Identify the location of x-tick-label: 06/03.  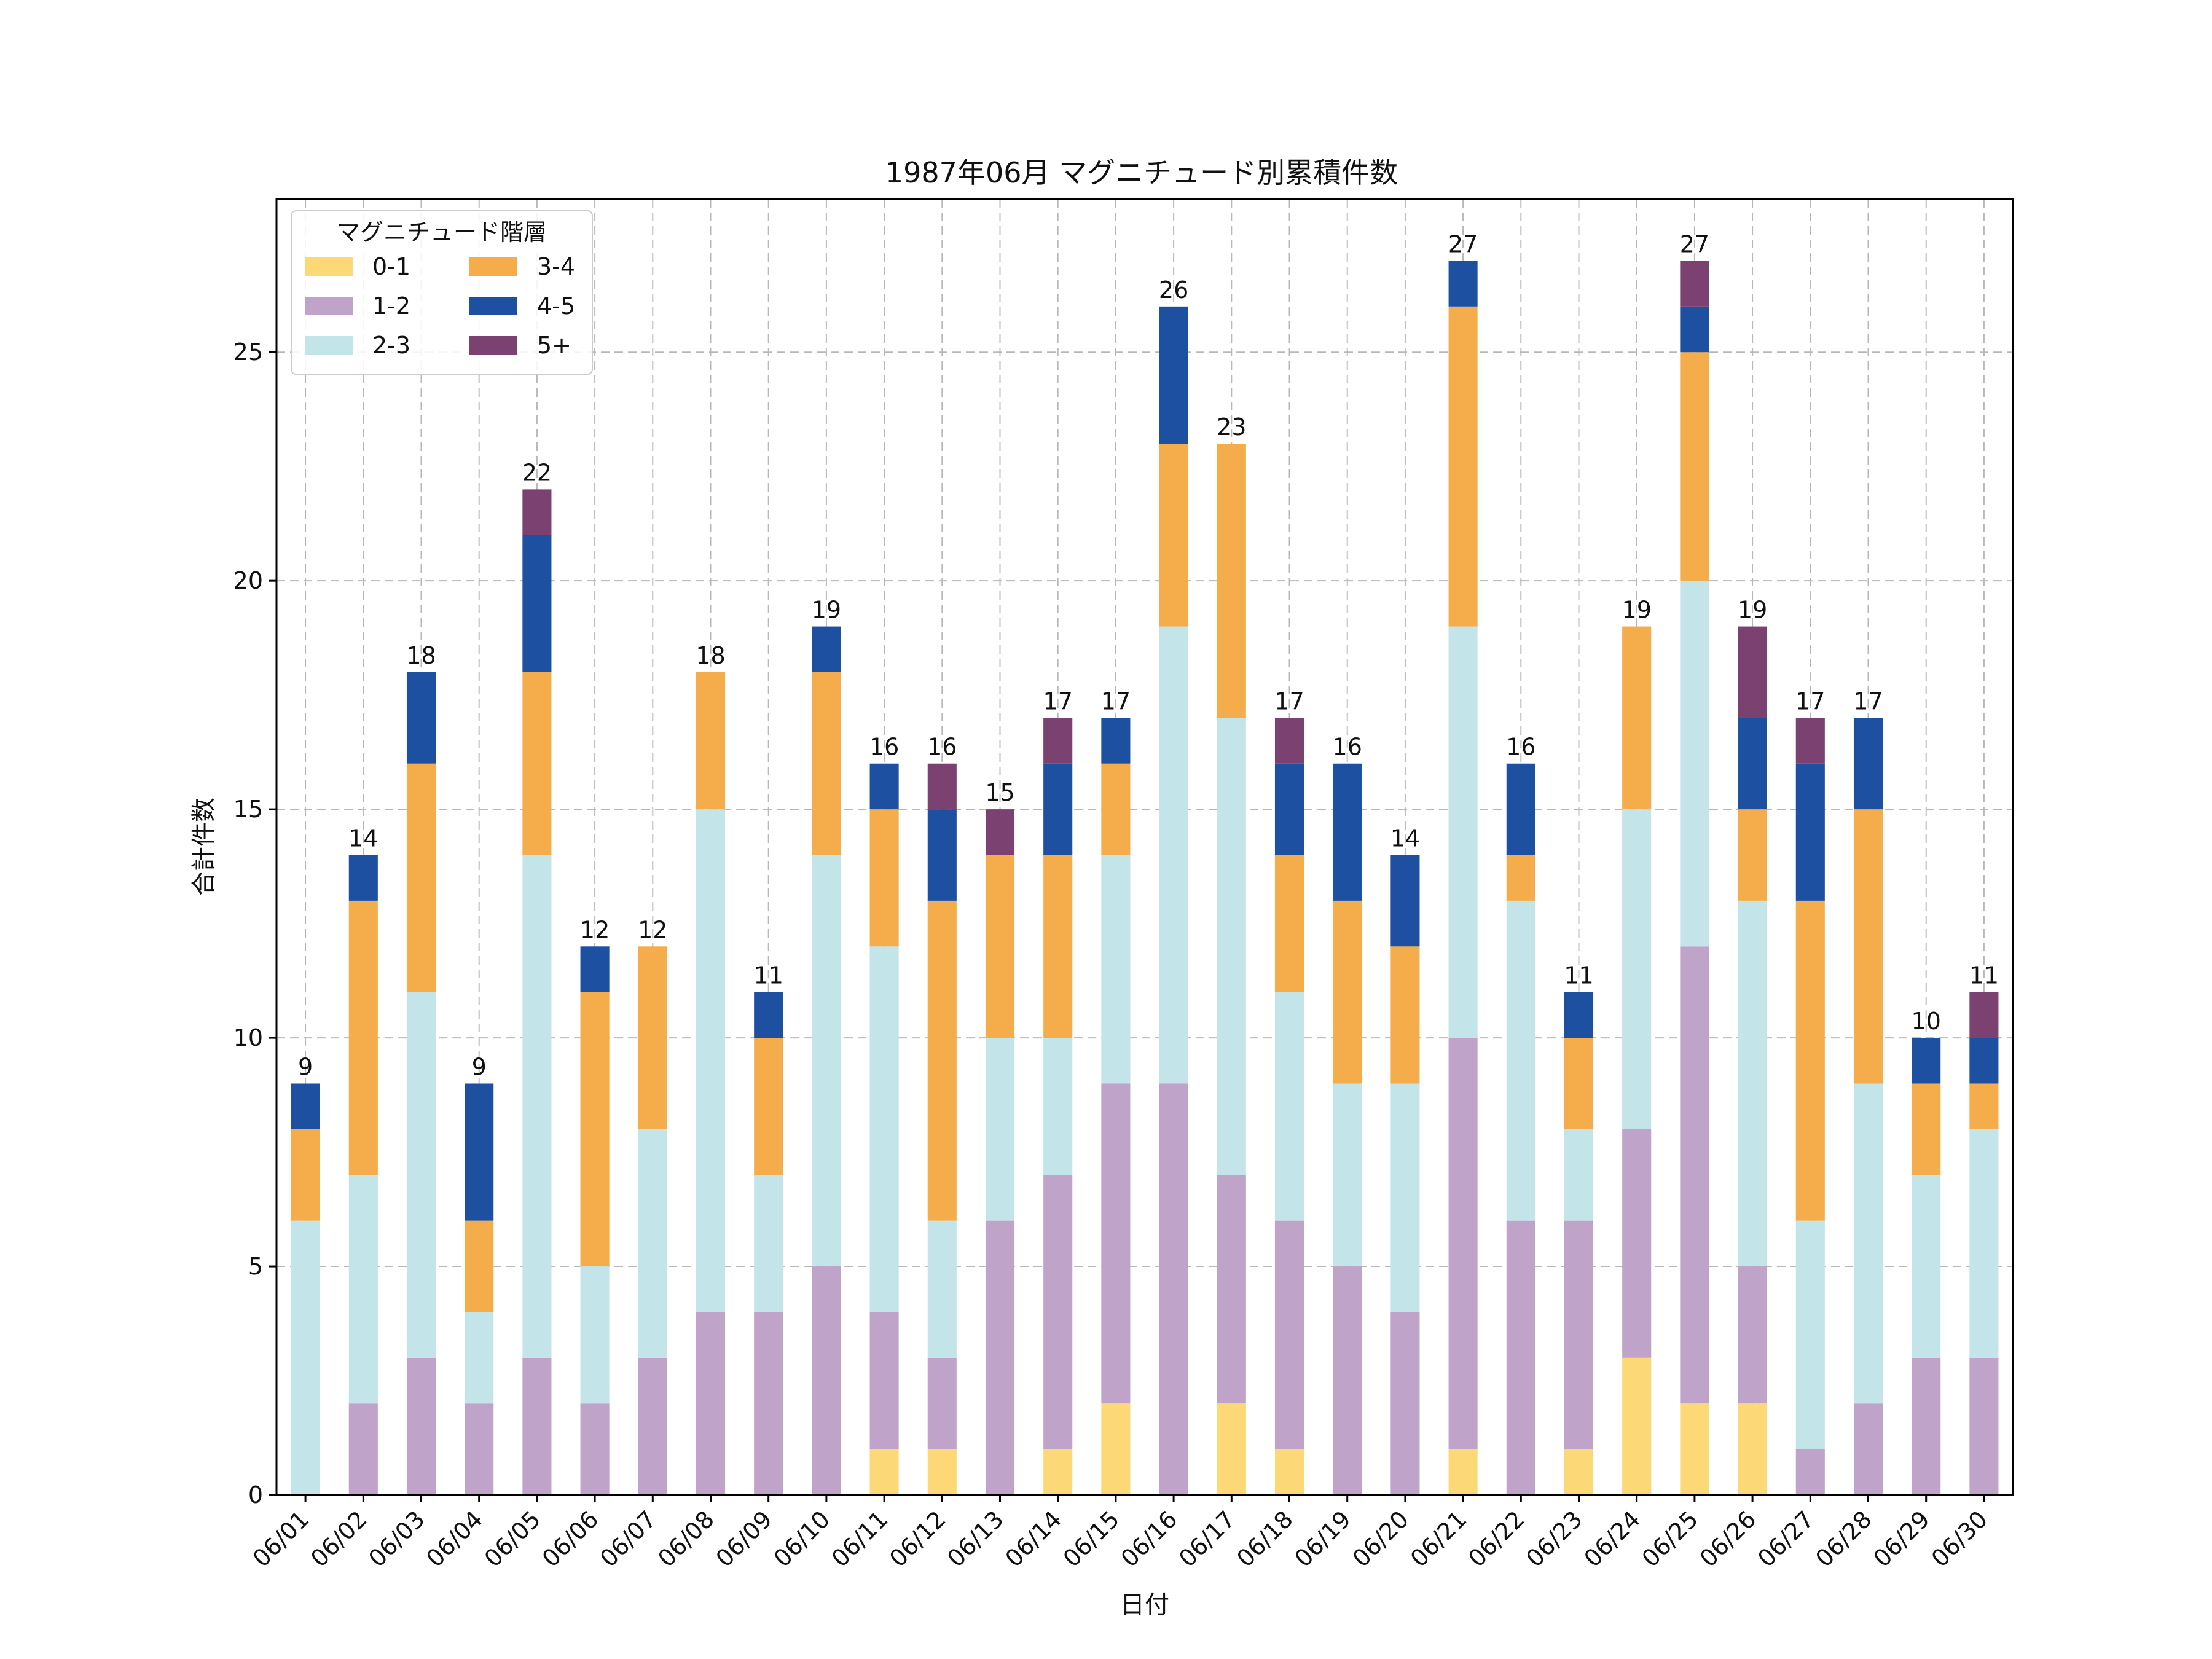
(396, 1538).